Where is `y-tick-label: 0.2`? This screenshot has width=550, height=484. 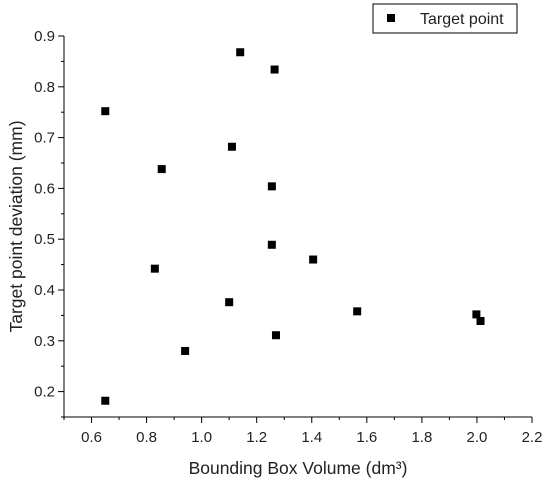 y-tick-label: 0.2 is located at coordinates (44, 392).